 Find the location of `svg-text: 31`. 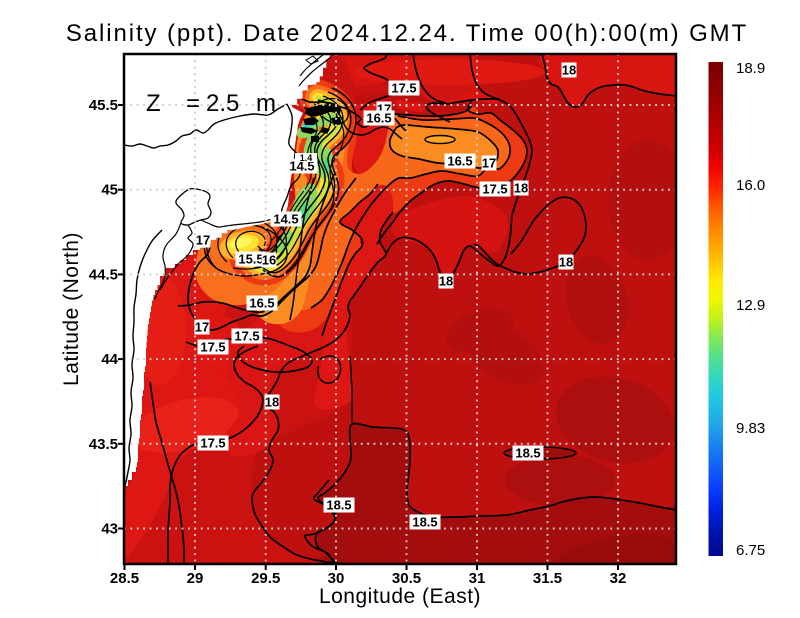

svg-text: 31 is located at coordinates (477, 578).